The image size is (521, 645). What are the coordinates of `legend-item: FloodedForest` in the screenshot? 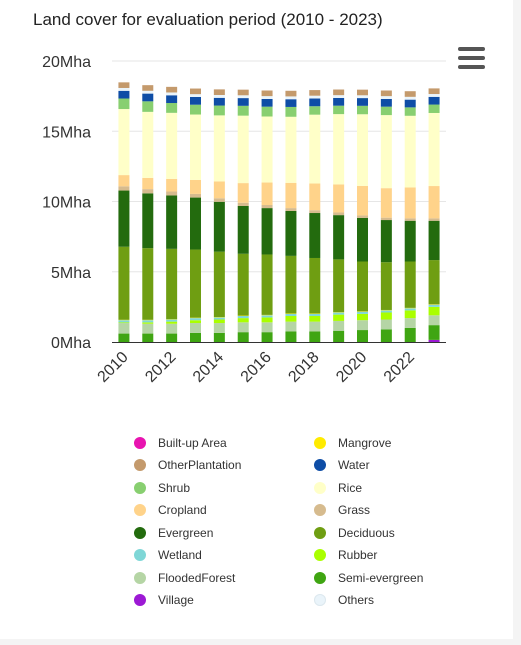 It's located at (222, 577).